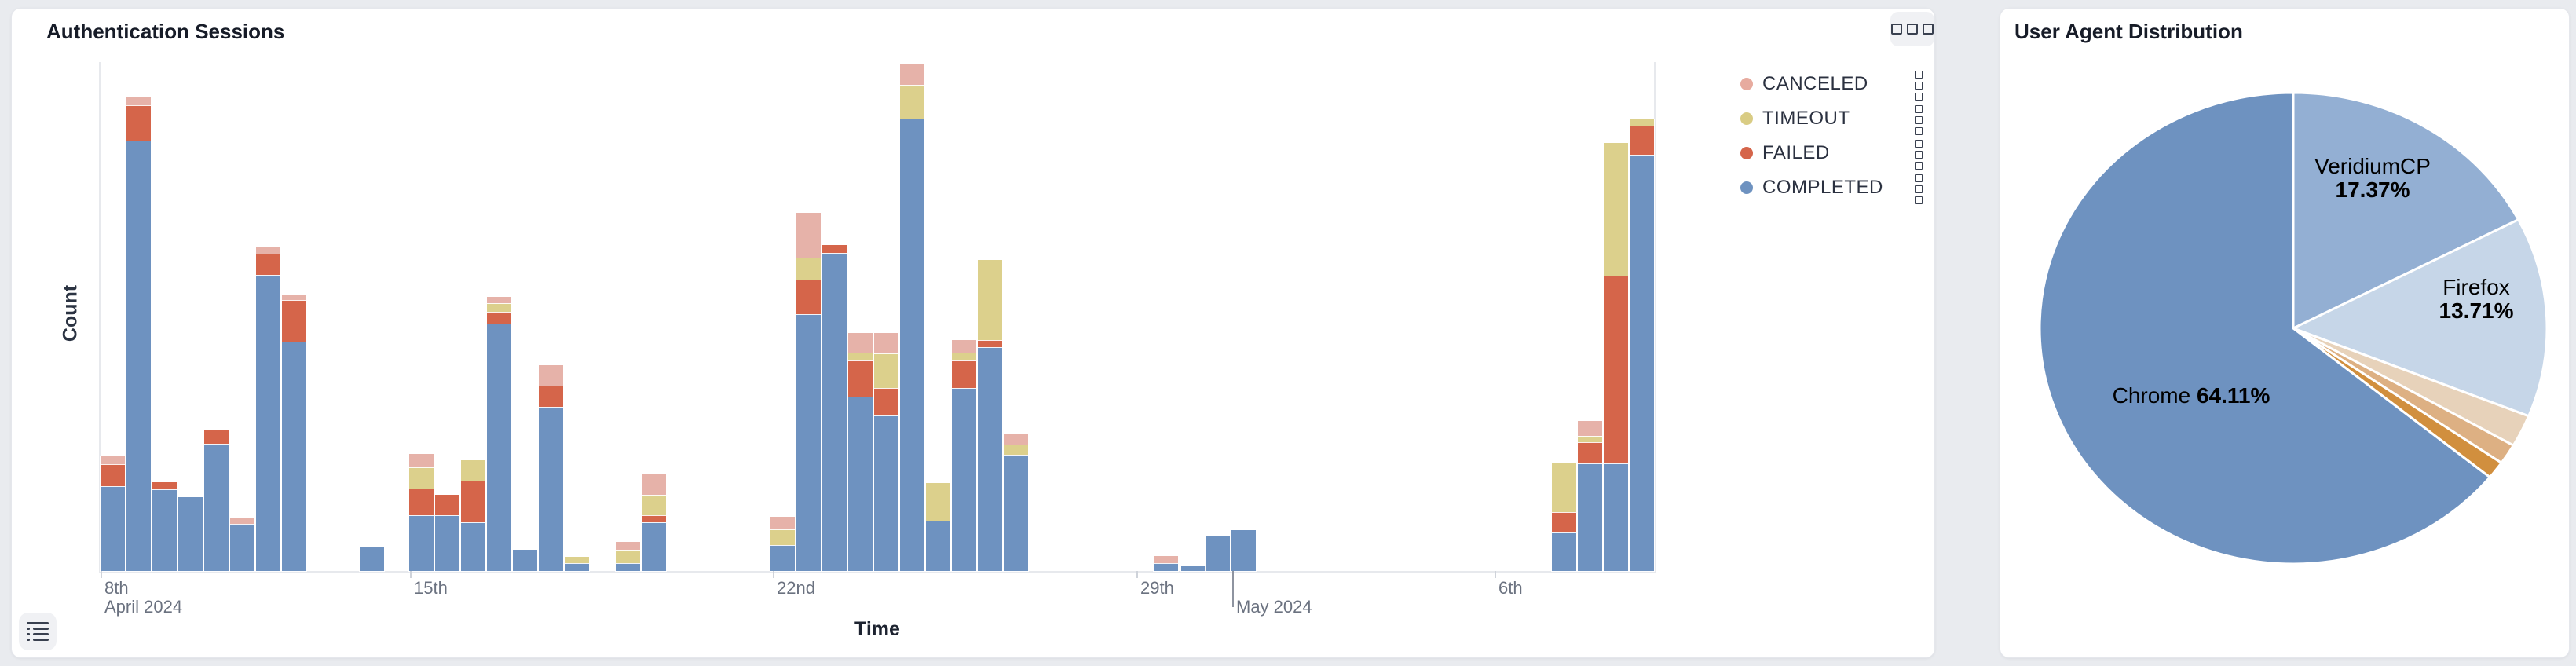 The image size is (2576, 666). Describe the element at coordinates (2265, 328) in the screenshot. I see `pie-slice-chrome` at that location.